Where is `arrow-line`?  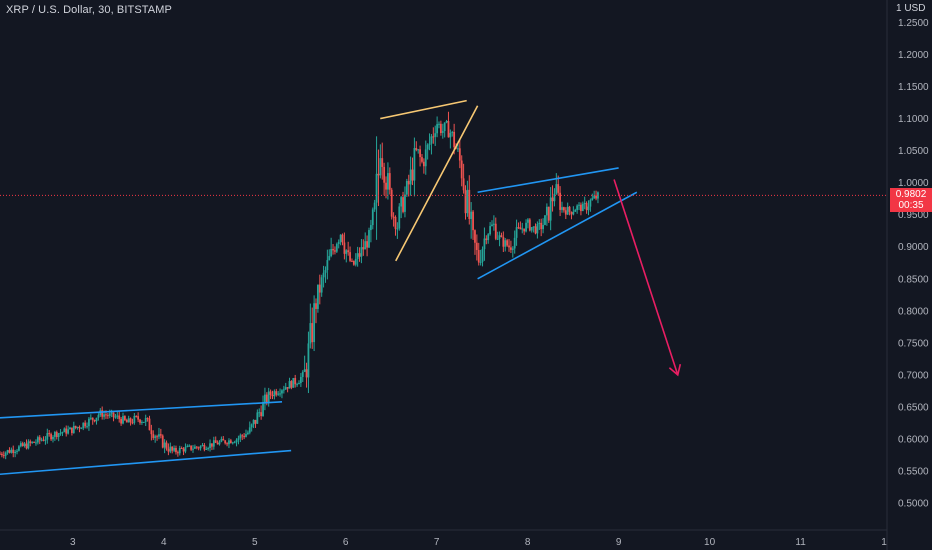
arrow-line is located at coordinates (646, 277).